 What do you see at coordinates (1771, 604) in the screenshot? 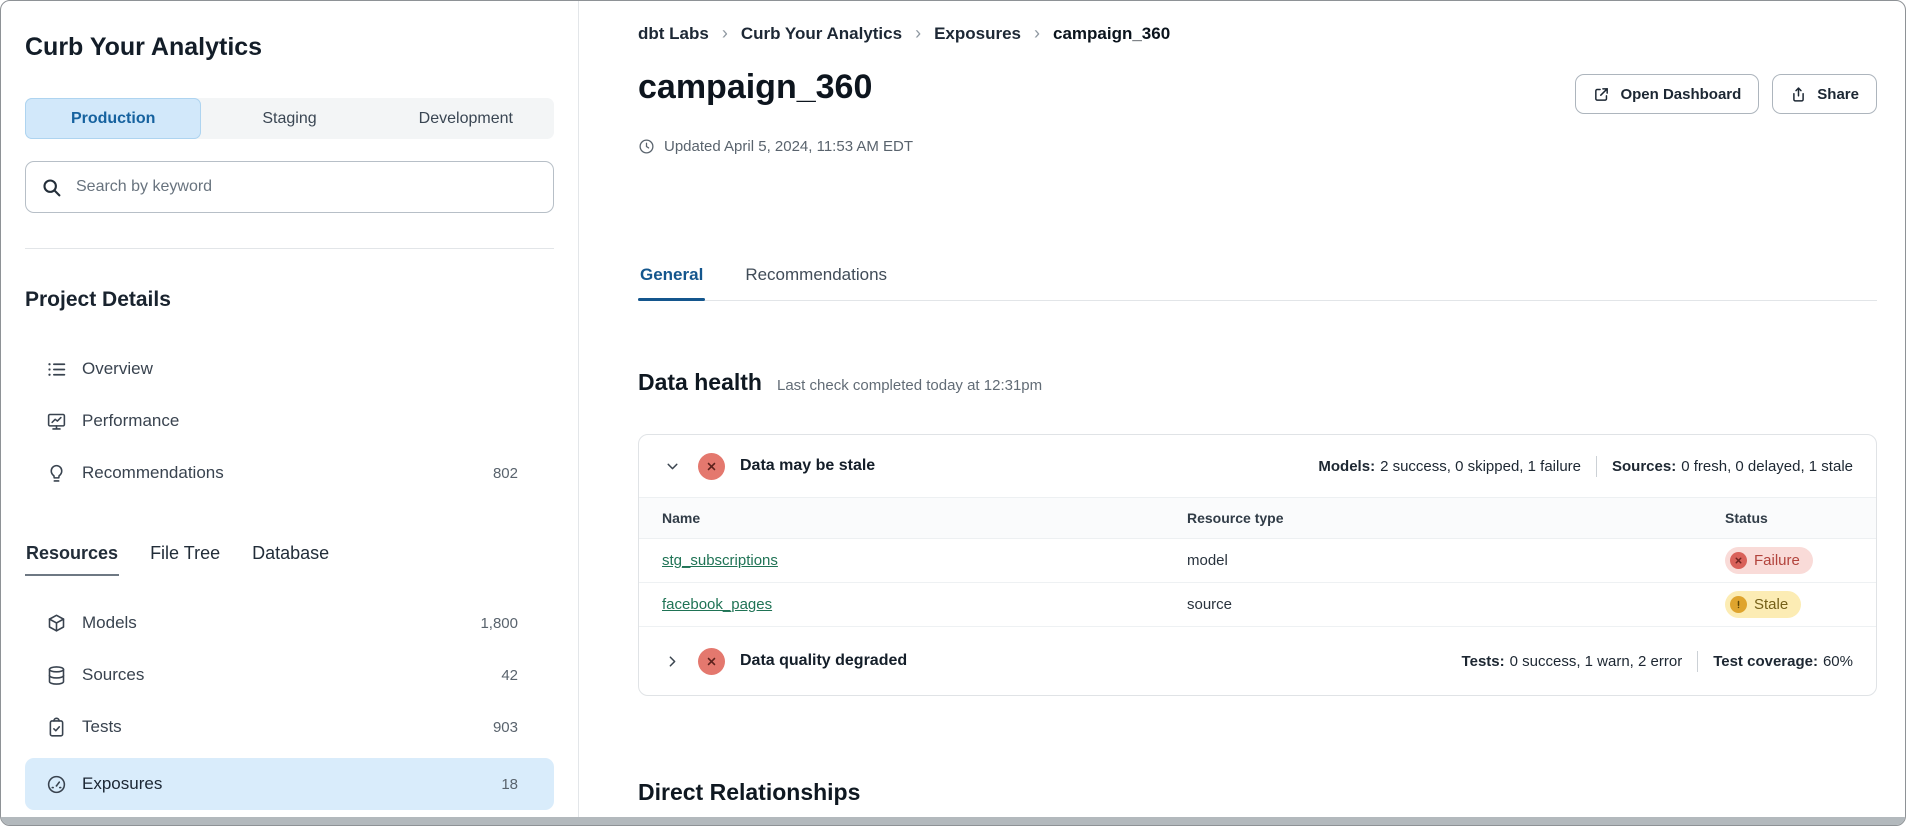
I see `status-badge-label: Stale` at bounding box center [1771, 604].